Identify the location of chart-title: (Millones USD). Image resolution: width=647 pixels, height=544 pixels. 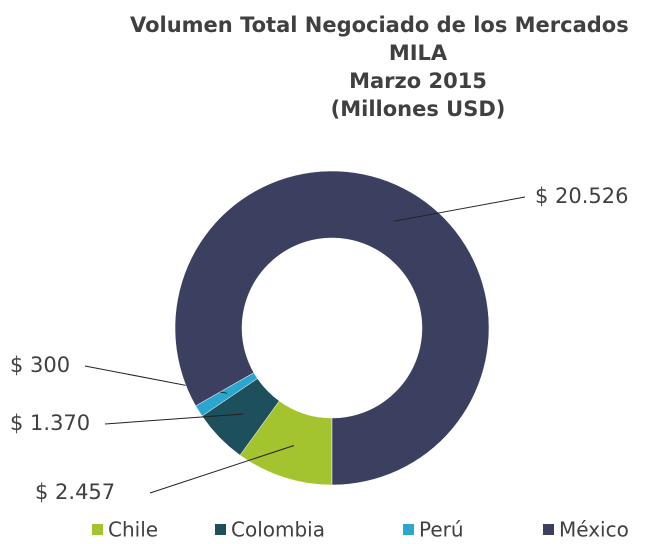
(418, 109).